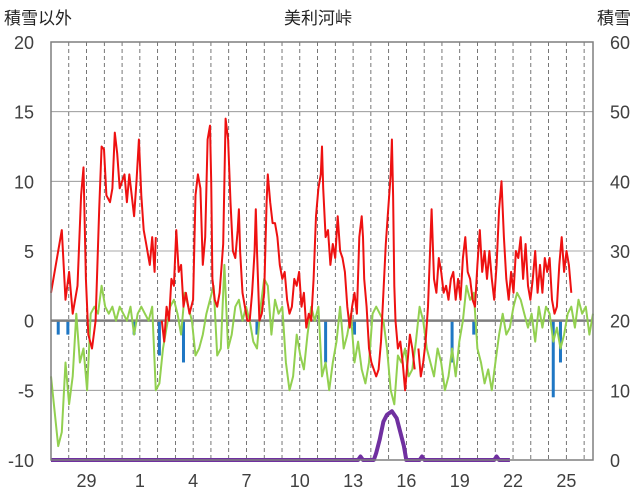  Describe the element at coordinates (620, 182) in the screenshot. I see `right-tick-label-4: 40` at that location.